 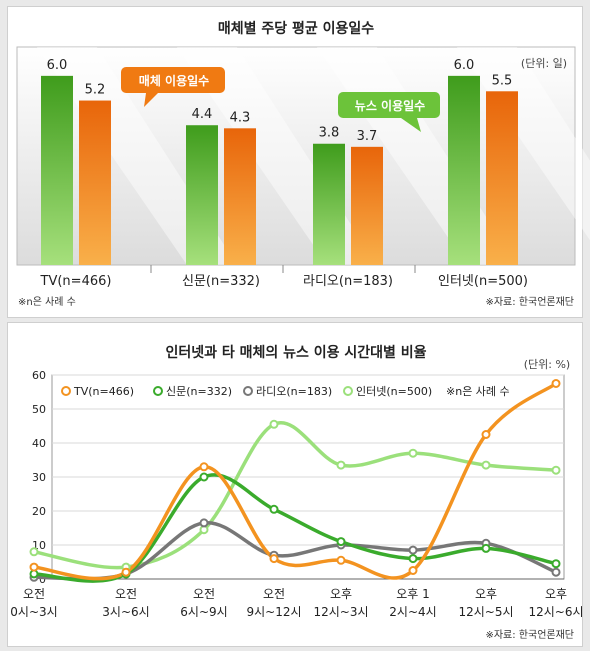 I want to click on unit-label: (단위: %), so click(x=547, y=364).